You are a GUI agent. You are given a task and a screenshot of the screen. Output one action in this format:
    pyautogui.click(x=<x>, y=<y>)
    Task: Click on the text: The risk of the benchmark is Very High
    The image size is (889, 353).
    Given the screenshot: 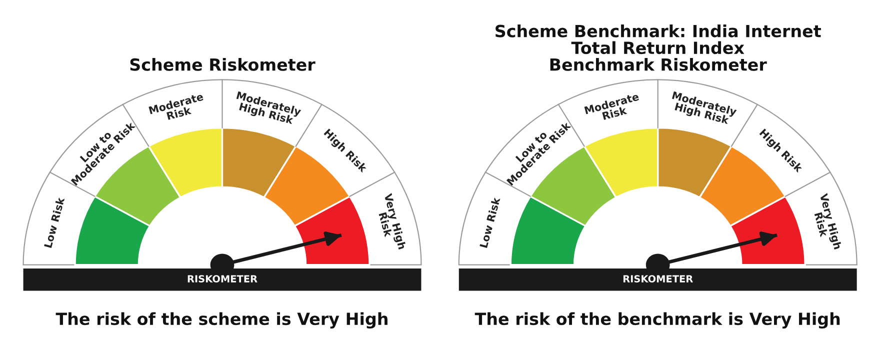 What is the action you would take?
    pyautogui.click(x=657, y=320)
    